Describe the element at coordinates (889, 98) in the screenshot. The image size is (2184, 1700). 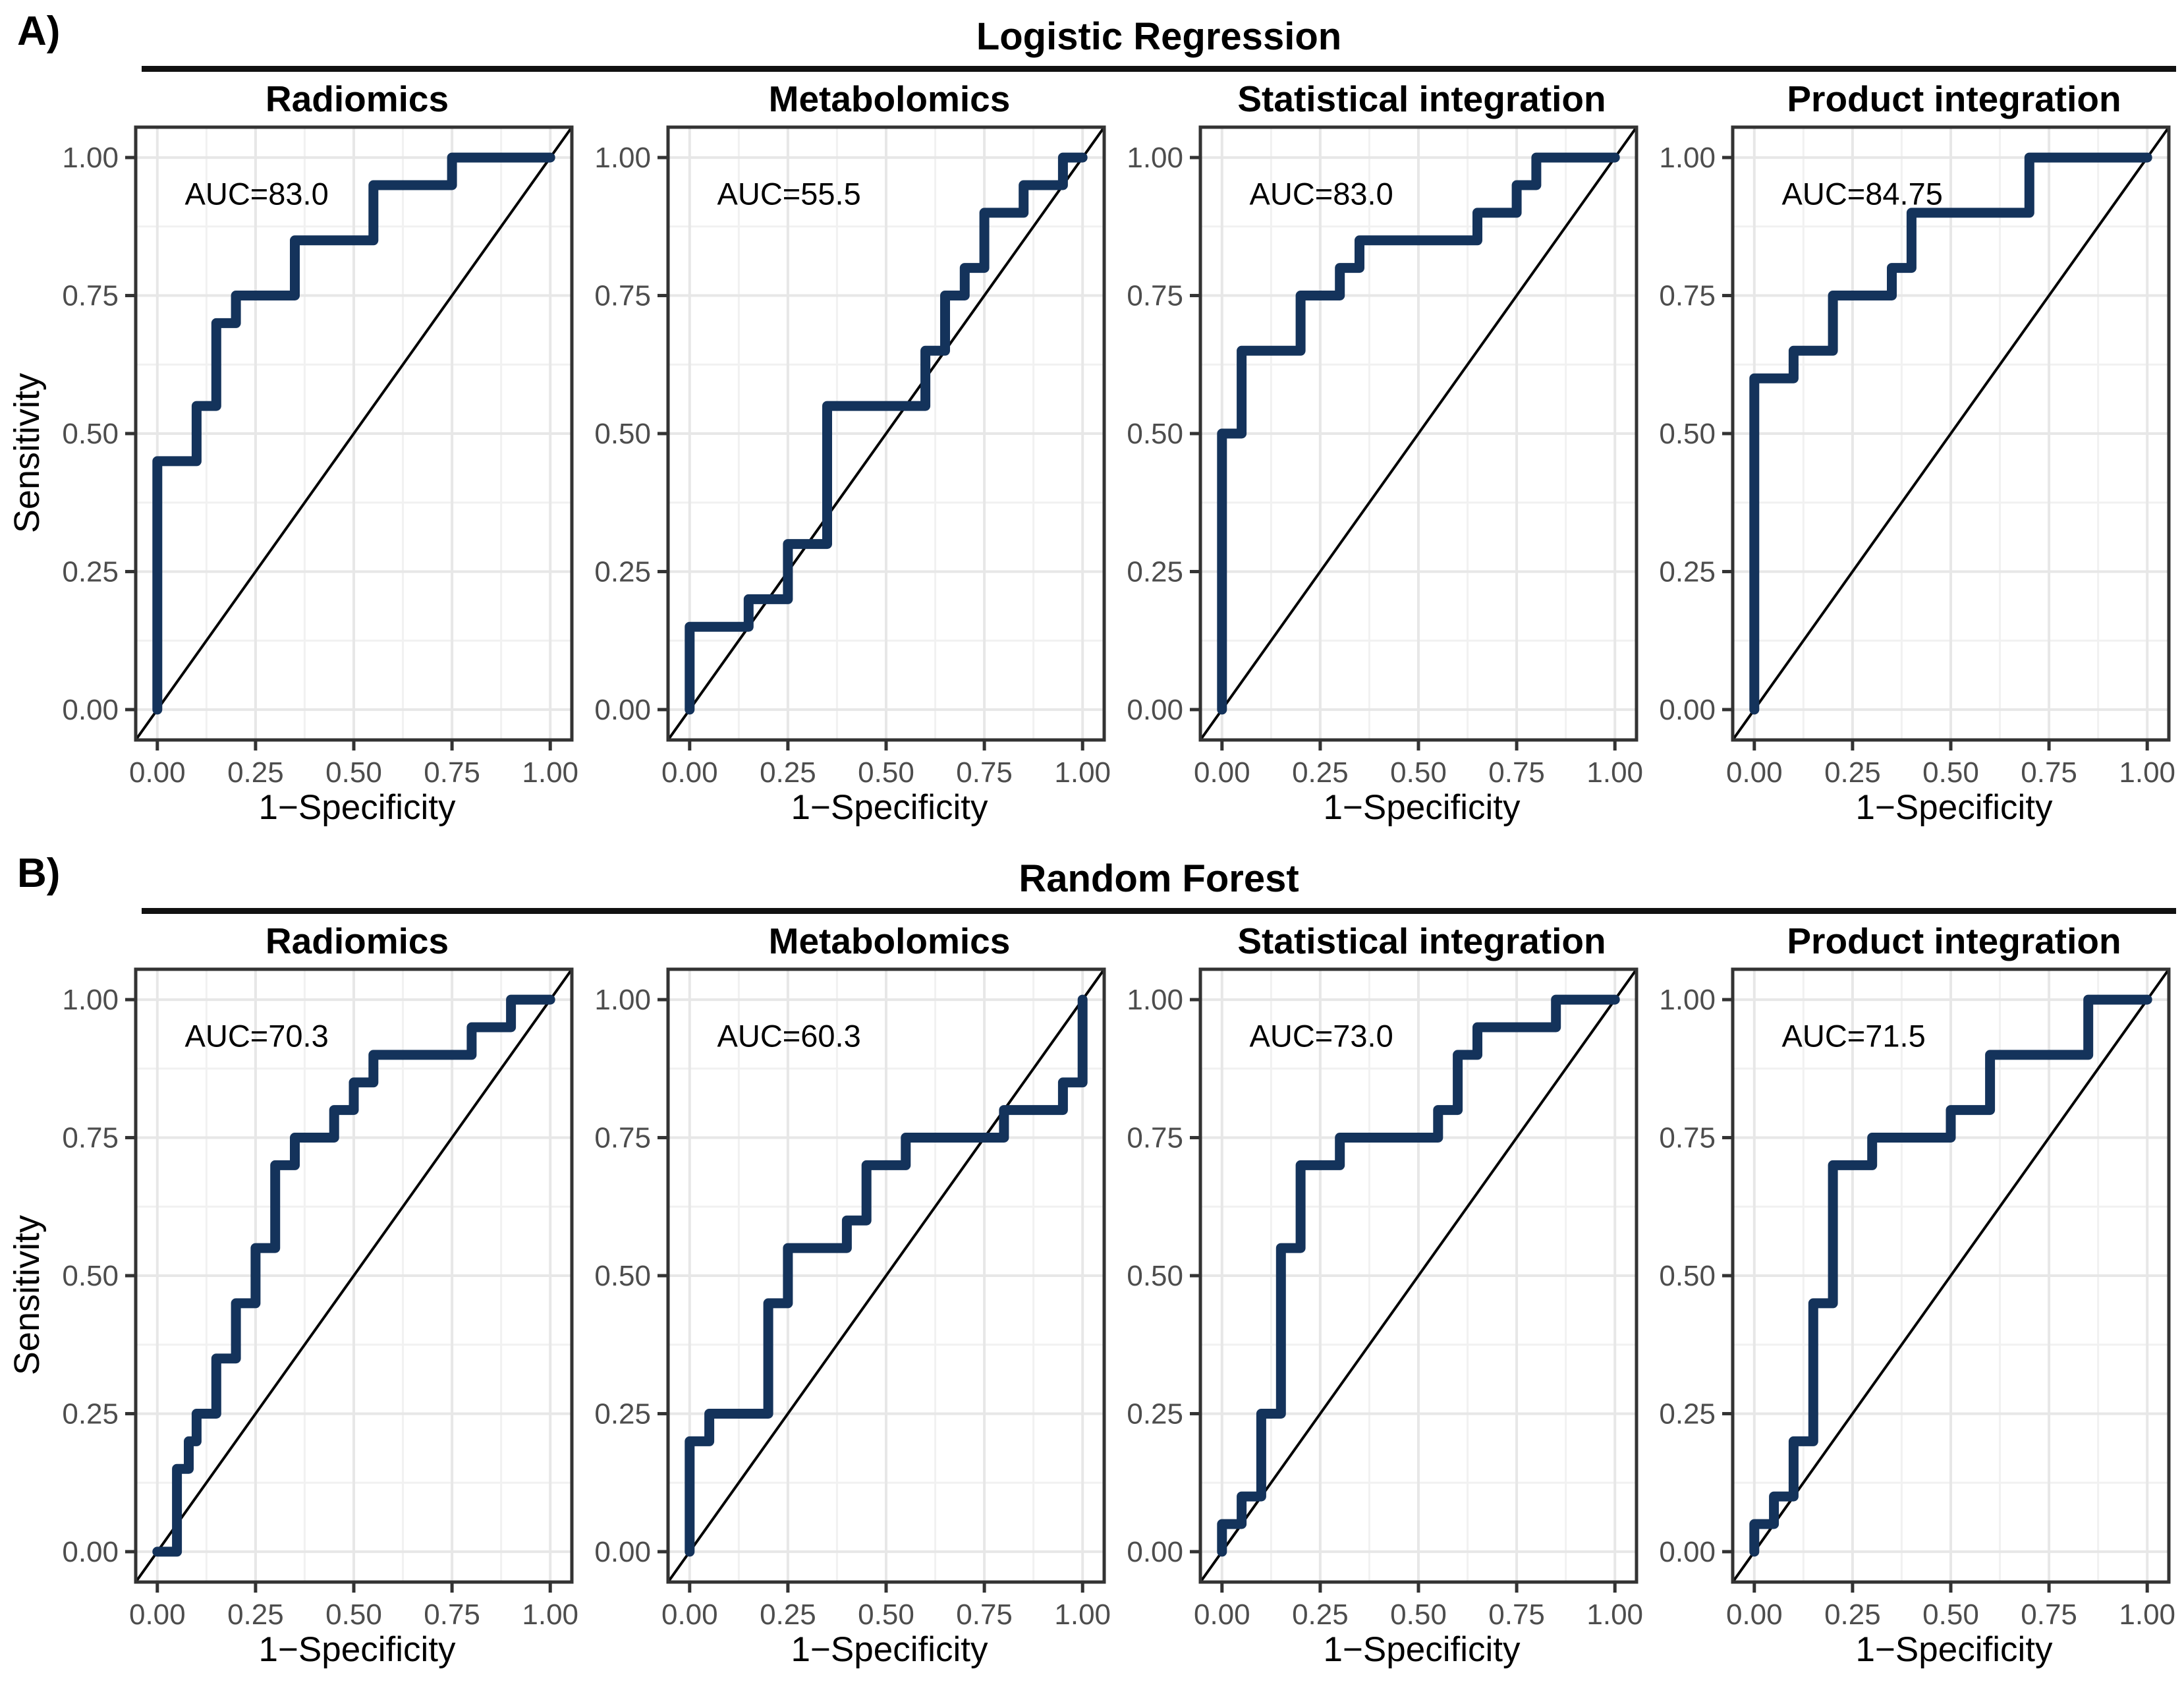
I see `plot-title-lr-metabolomics: Metabolomics` at that location.